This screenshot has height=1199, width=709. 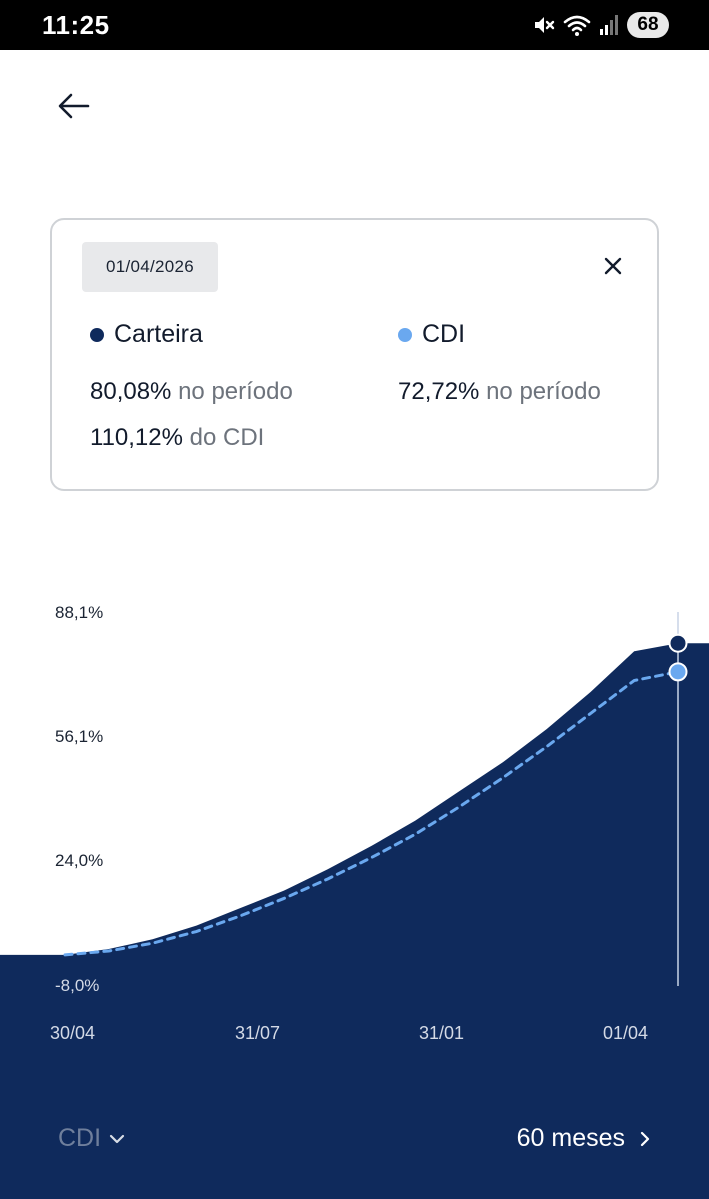 I want to click on legend-label-carteira: Carteira, so click(x=158, y=334).